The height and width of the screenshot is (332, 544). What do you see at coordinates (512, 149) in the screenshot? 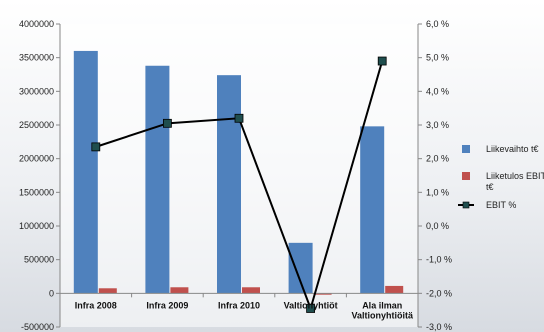
I see `legend-label: Liikevaihto t€` at bounding box center [512, 149].